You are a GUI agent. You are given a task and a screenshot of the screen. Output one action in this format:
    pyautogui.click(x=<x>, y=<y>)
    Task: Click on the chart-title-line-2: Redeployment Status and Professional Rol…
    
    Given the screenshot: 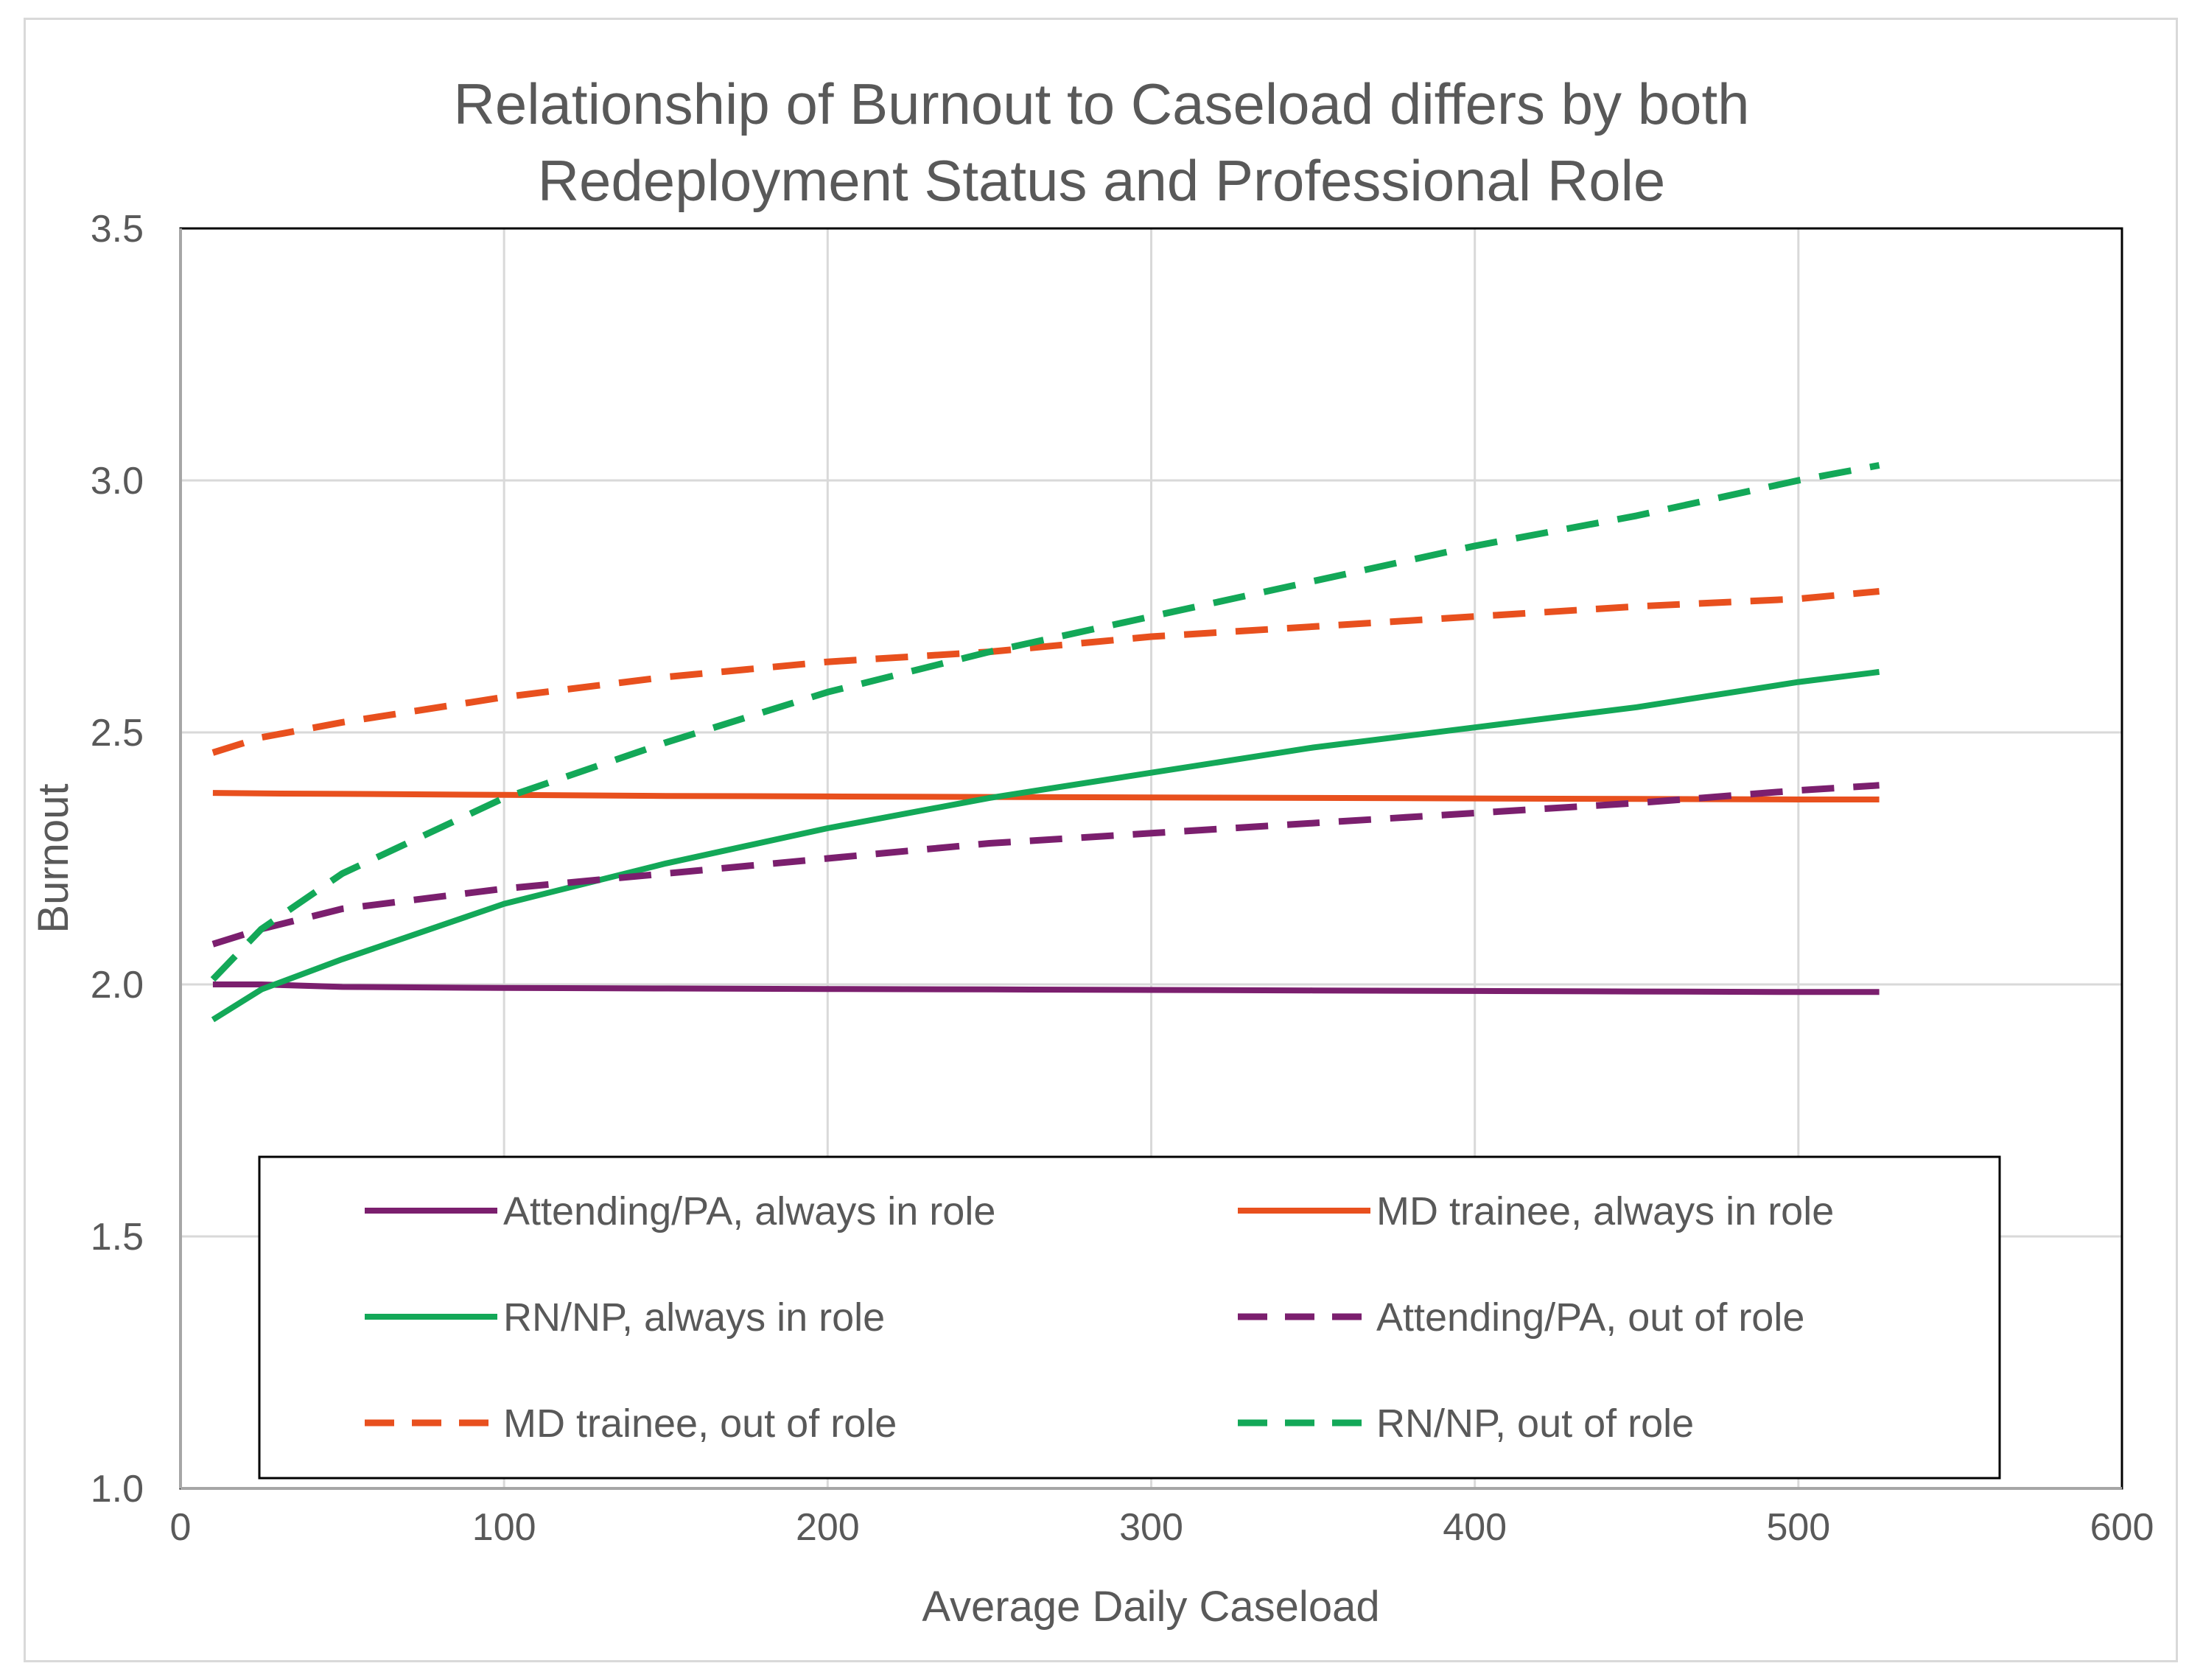 What is the action you would take?
    pyautogui.click(x=1102, y=180)
    